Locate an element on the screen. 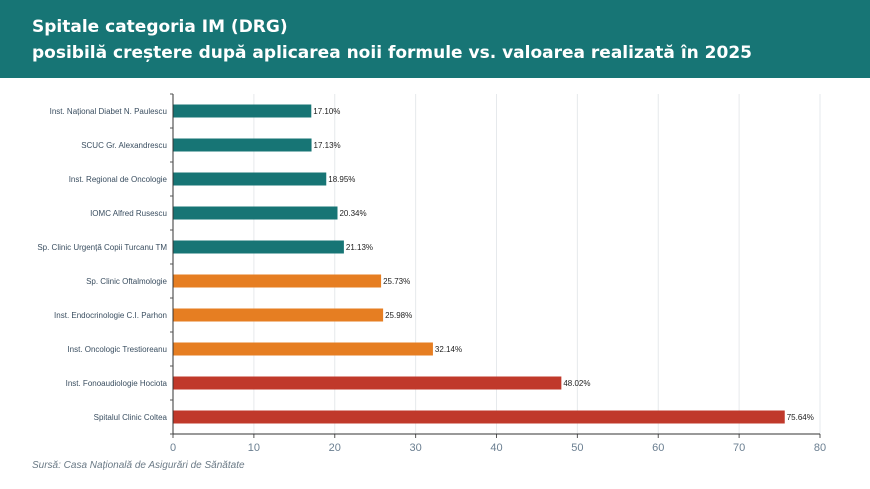 The height and width of the screenshot is (489, 870). category-label: Inst. Oncologic Trestioreanu is located at coordinates (117, 349).